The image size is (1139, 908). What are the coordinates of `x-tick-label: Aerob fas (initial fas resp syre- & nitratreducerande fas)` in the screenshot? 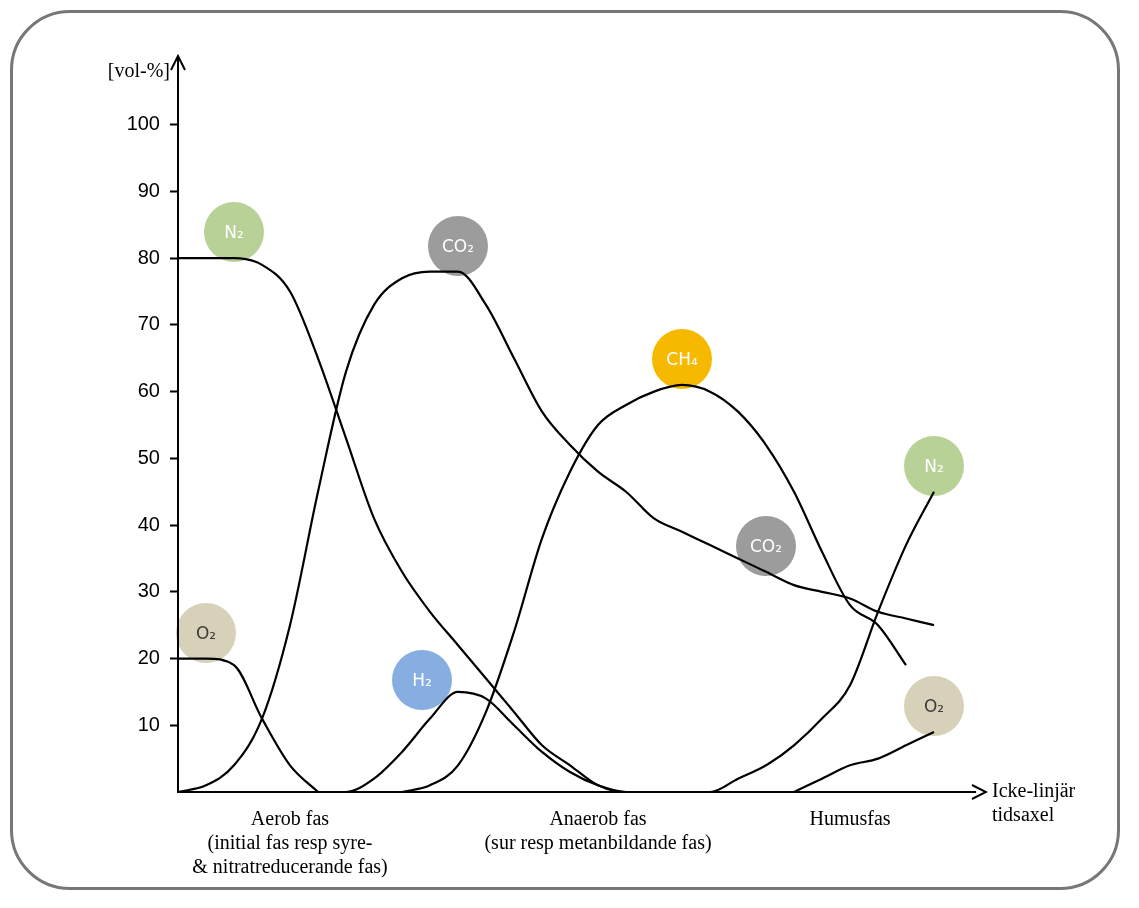 It's located at (290, 843).